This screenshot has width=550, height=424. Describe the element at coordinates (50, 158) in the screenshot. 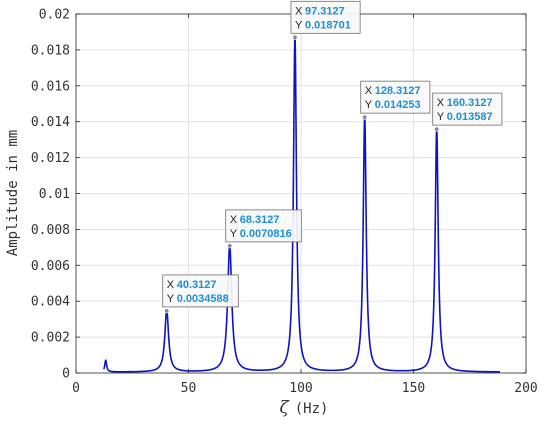

I see `y-tick-label: 0.012` at that location.